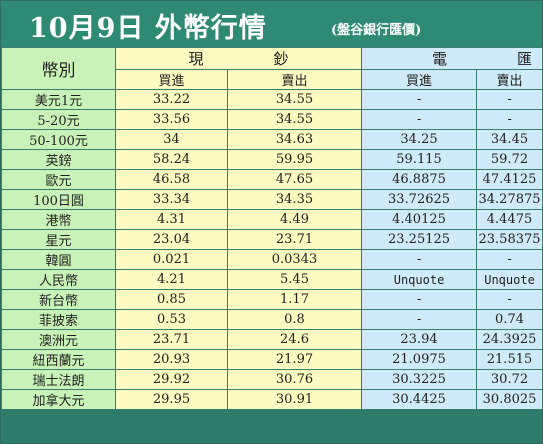  Describe the element at coordinates (58, 68) in the screenshot. I see `currency-header: 幣別` at that location.